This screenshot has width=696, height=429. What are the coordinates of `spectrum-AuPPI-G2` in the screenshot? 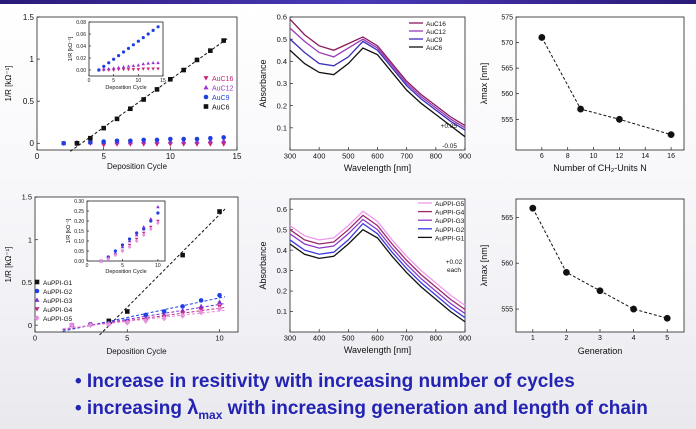 It's located at (377, 270).